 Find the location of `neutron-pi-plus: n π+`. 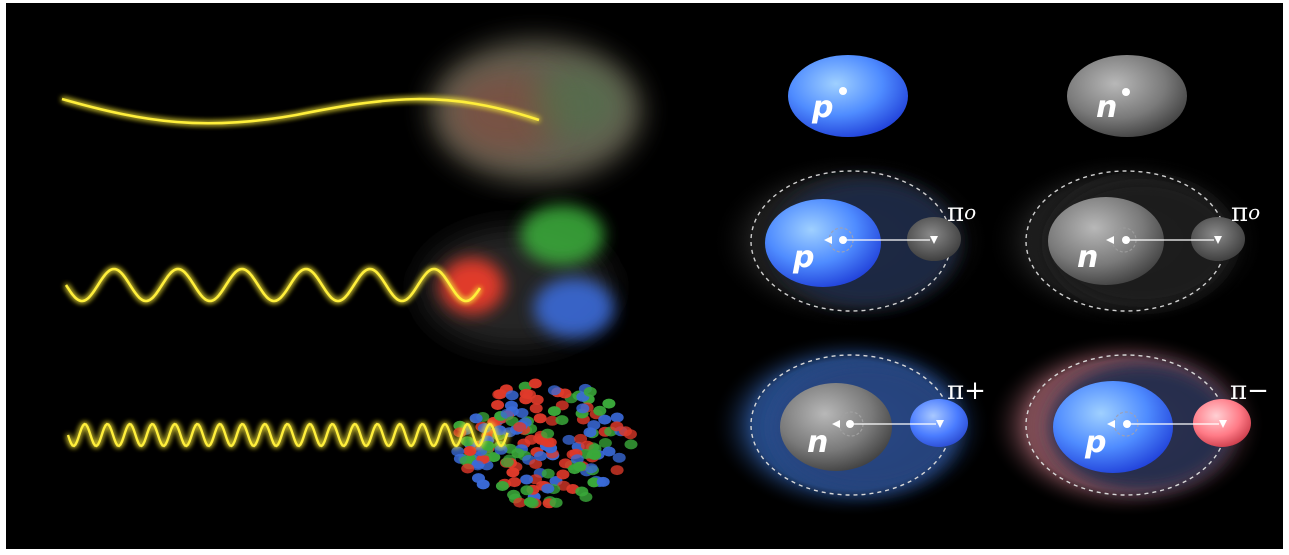

neutron-pi-plus: n π+ is located at coordinates (851, 425).